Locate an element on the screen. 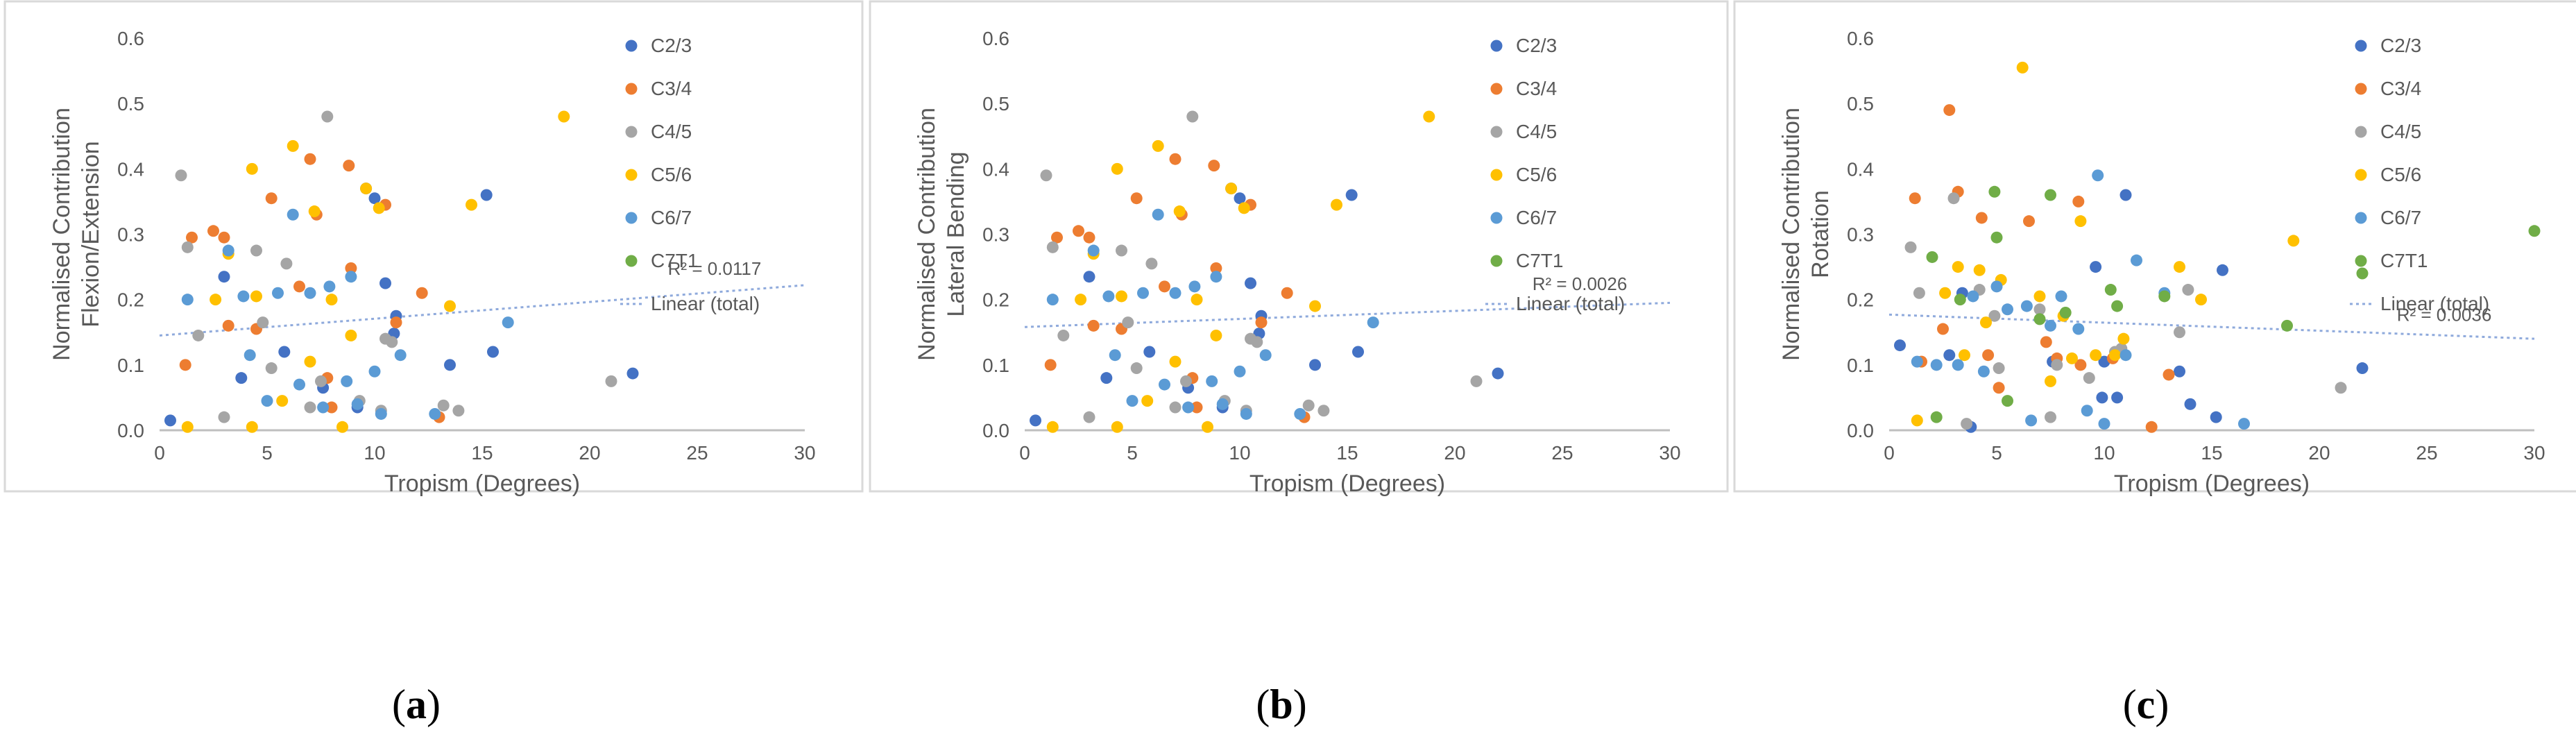 Image resolution: width=2576 pixels, height=737 pixels. y-tick-label: 0.5 is located at coordinates (995, 104).